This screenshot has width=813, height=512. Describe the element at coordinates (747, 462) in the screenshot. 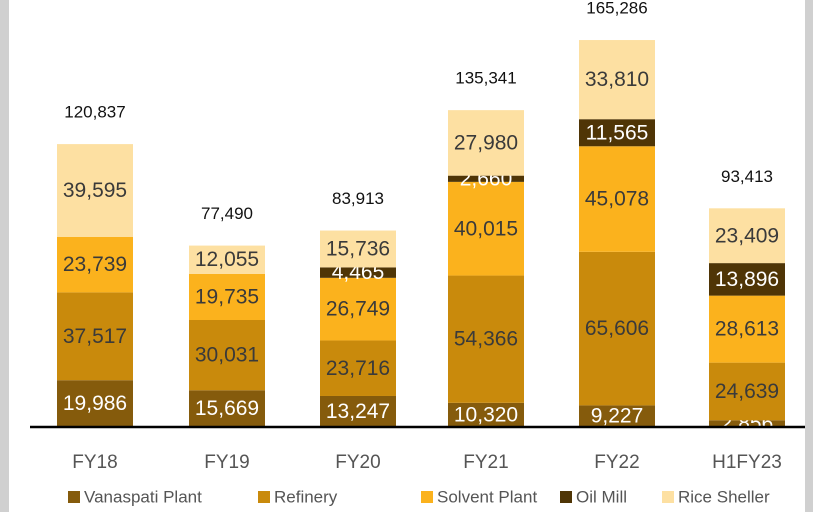

I see `x-tick-label: H1FY23` at that location.